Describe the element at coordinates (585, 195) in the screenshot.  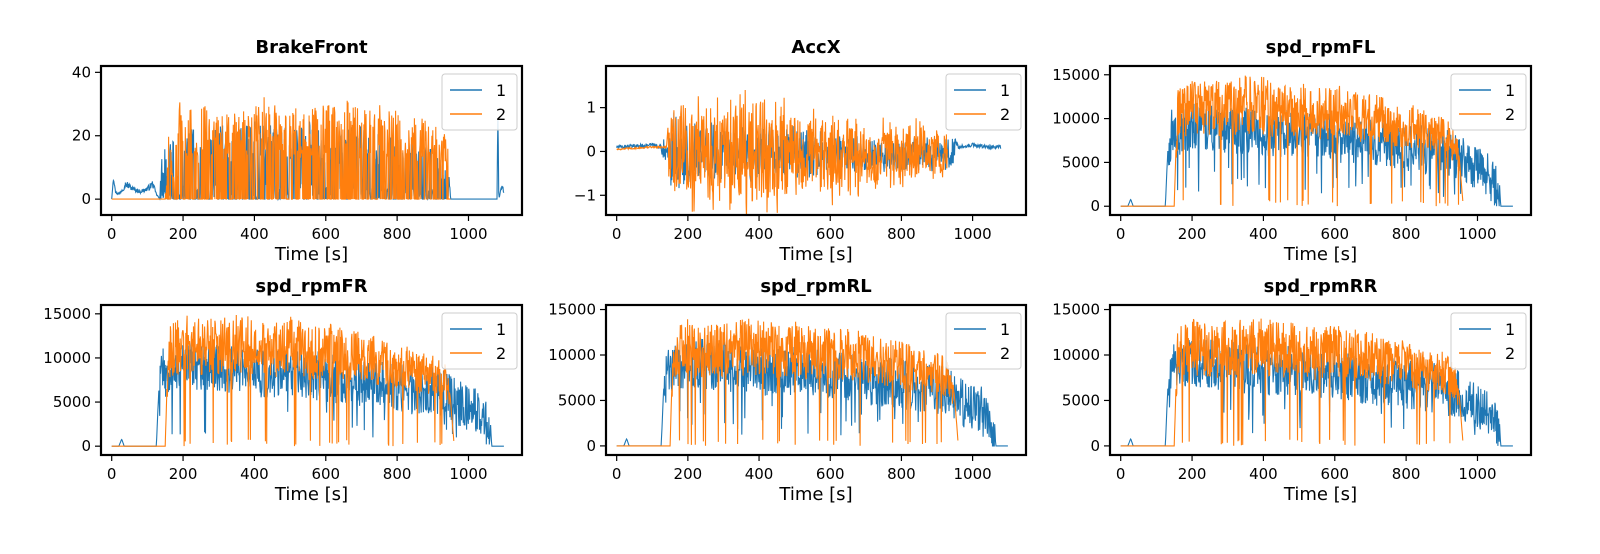
I see `y-tick-label: −1` at that location.